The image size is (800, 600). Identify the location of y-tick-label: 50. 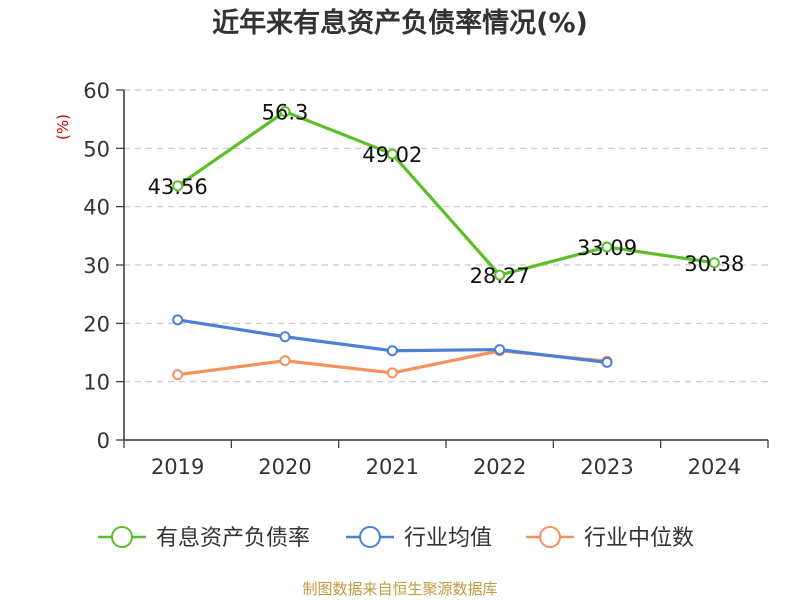
(96, 149).